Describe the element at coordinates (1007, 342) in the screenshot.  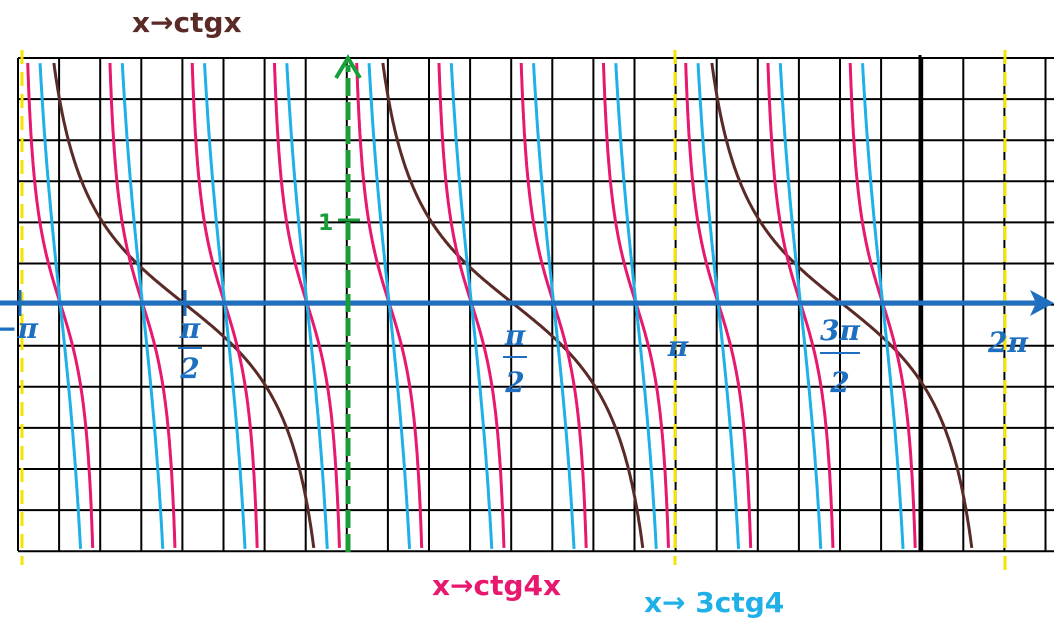
I see `x-label: 2π` at that location.